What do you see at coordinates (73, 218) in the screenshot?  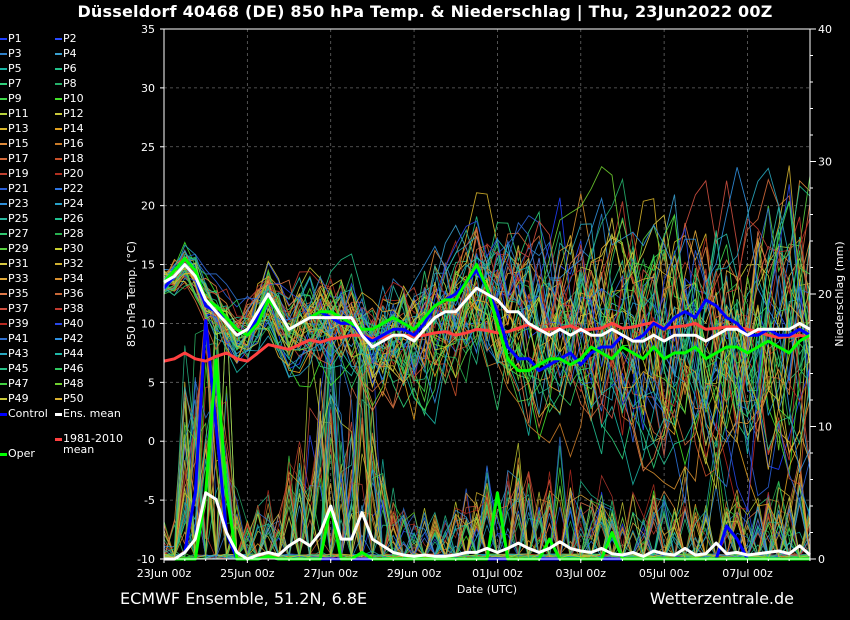 I see `legend-label: P26` at bounding box center [73, 218].